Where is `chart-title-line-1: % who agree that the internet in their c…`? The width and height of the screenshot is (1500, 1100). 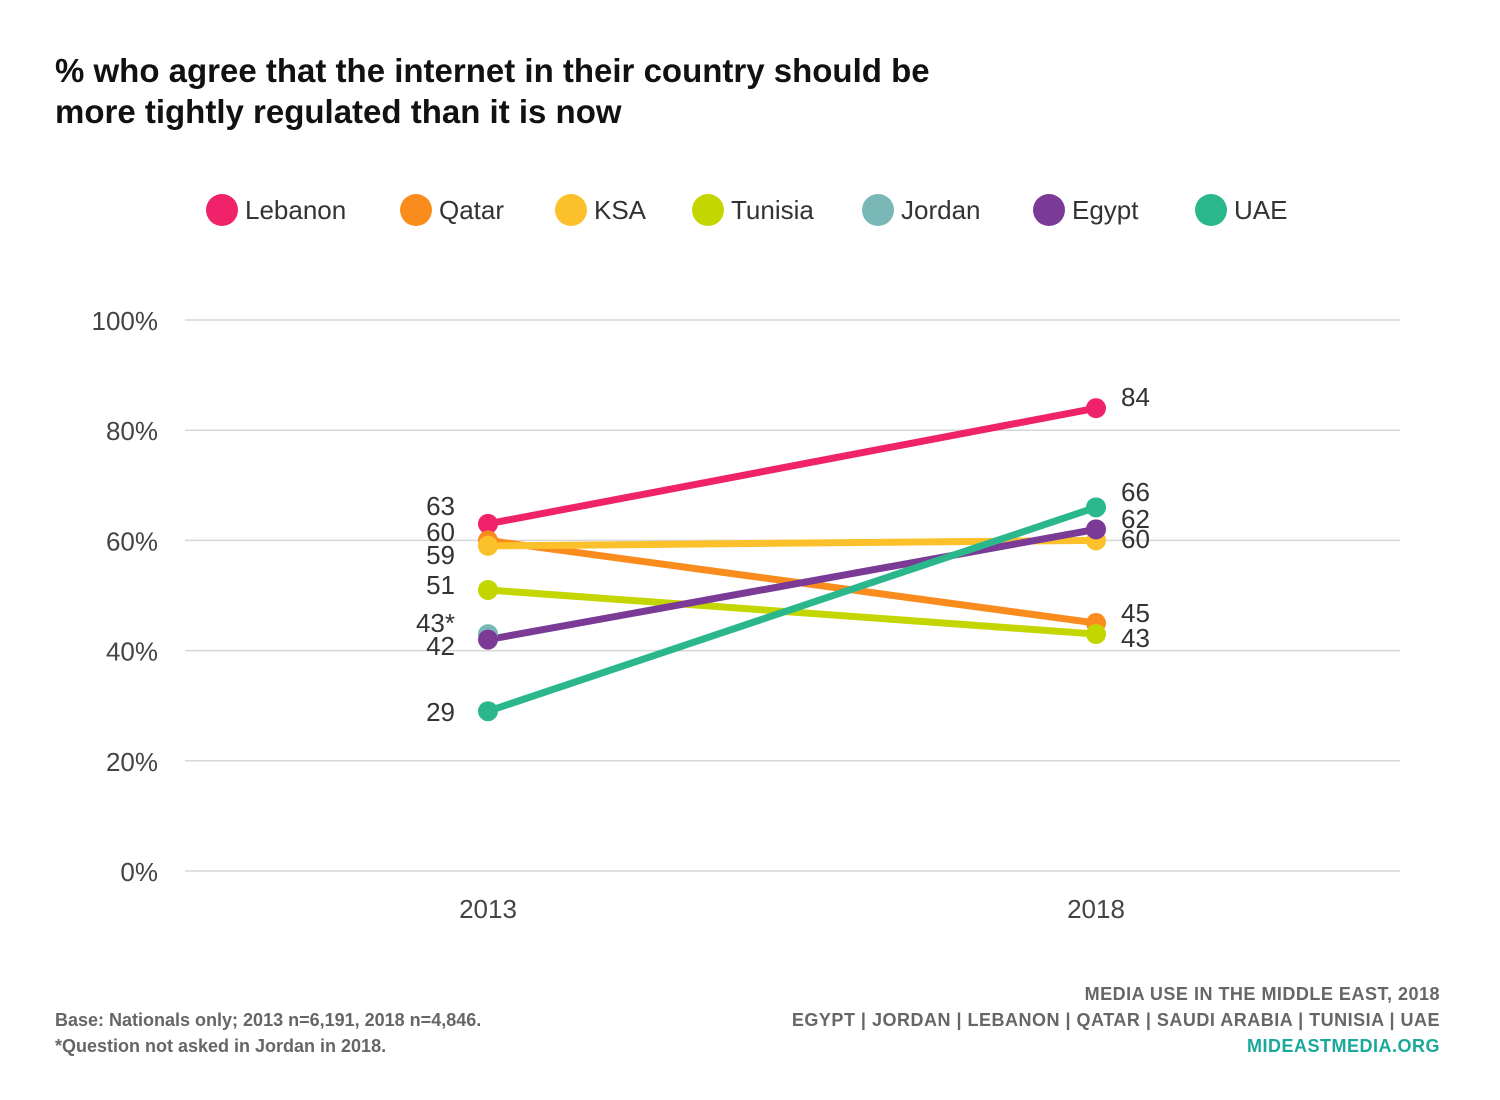
chart-title-line-1: % who agree that the internet in their c… is located at coordinates (492, 70).